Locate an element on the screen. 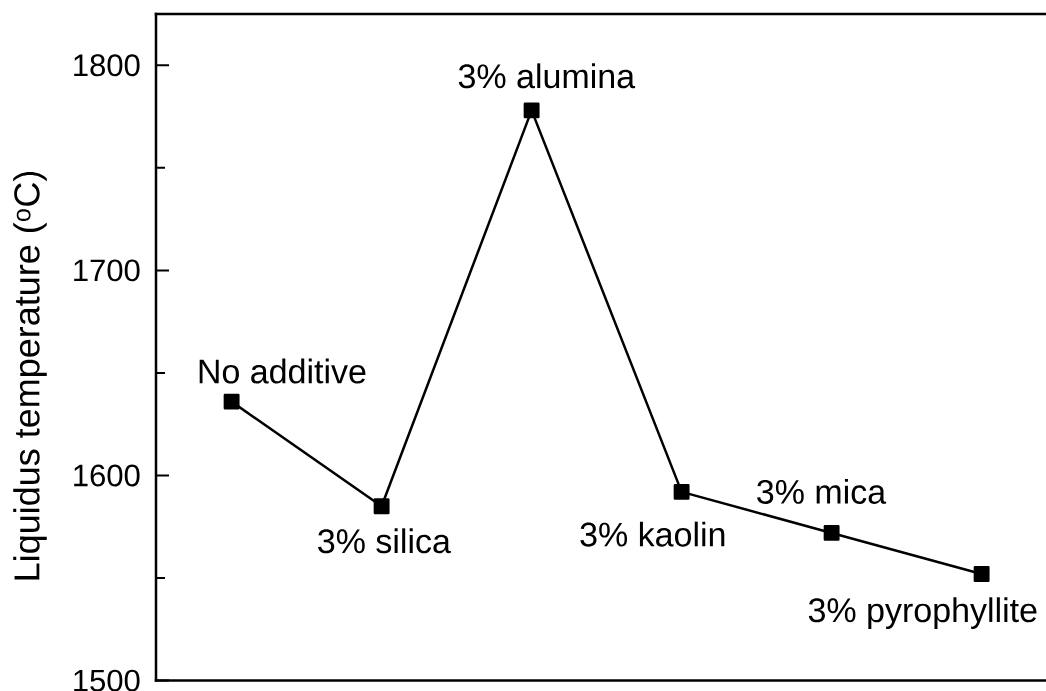  annotation: 3% mica is located at coordinates (822, 491).